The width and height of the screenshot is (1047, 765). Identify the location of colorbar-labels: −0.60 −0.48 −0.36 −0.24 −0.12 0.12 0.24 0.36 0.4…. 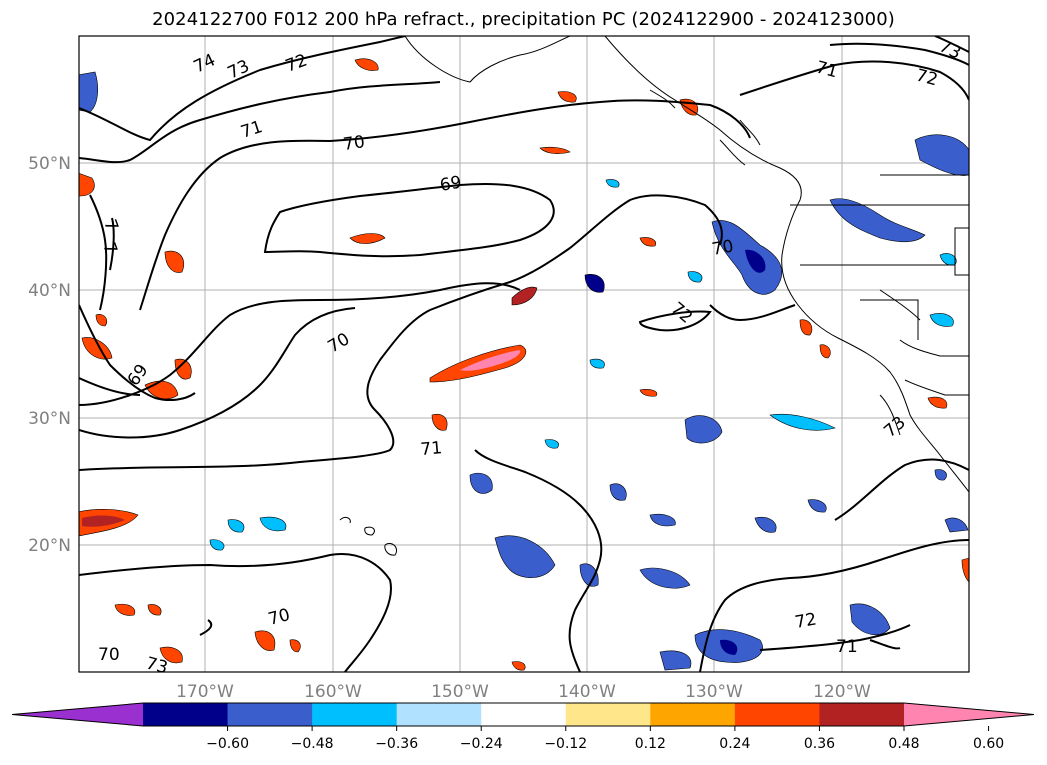
(605, 744).